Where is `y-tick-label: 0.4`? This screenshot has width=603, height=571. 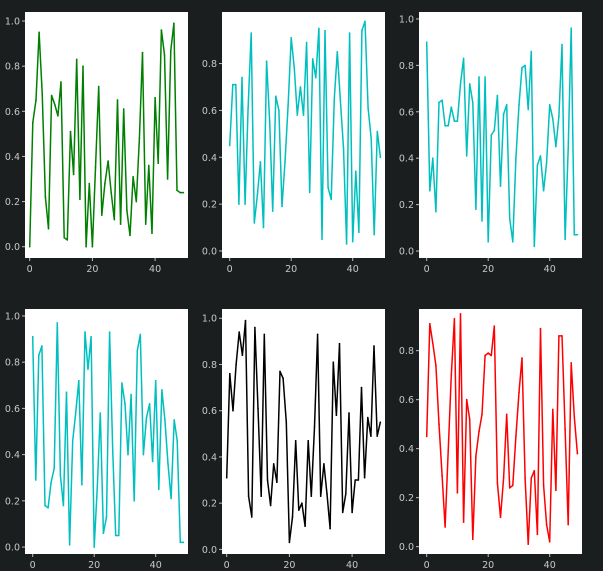 y-tick-label: 0.4 is located at coordinates (406, 159).